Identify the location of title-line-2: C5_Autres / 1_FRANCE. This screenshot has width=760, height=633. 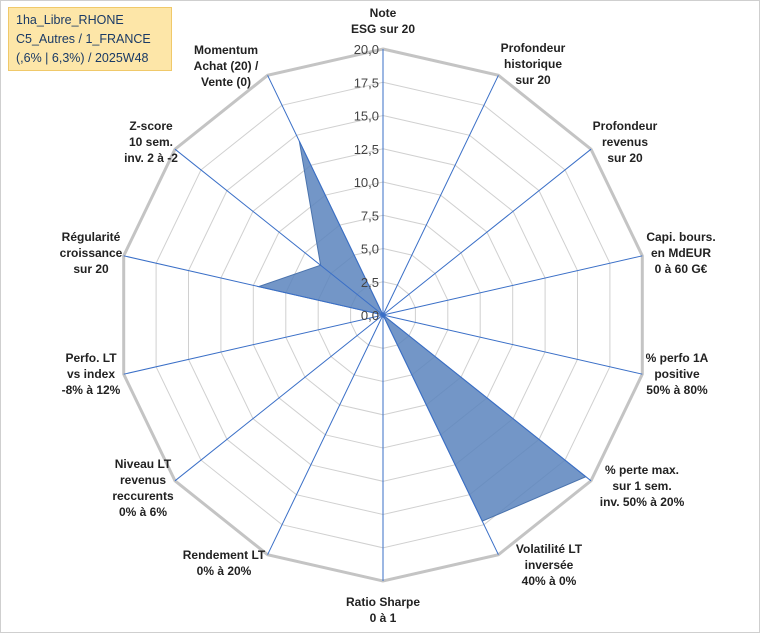
(83, 39).